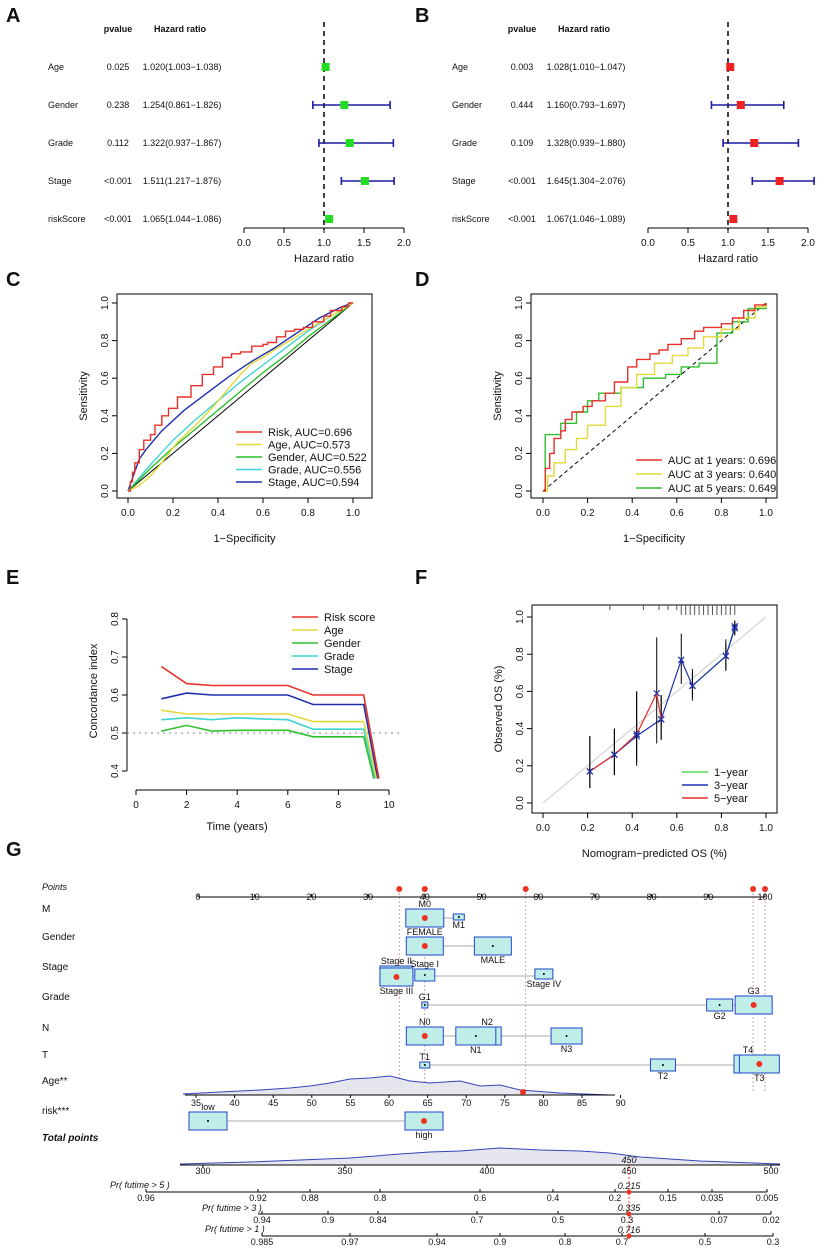 This screenshot has height=1250, width=823. What do you see at coordinates (662, 700) in the screenshot?
I see `calib-f-series-line` at bounding box center [662, 700].